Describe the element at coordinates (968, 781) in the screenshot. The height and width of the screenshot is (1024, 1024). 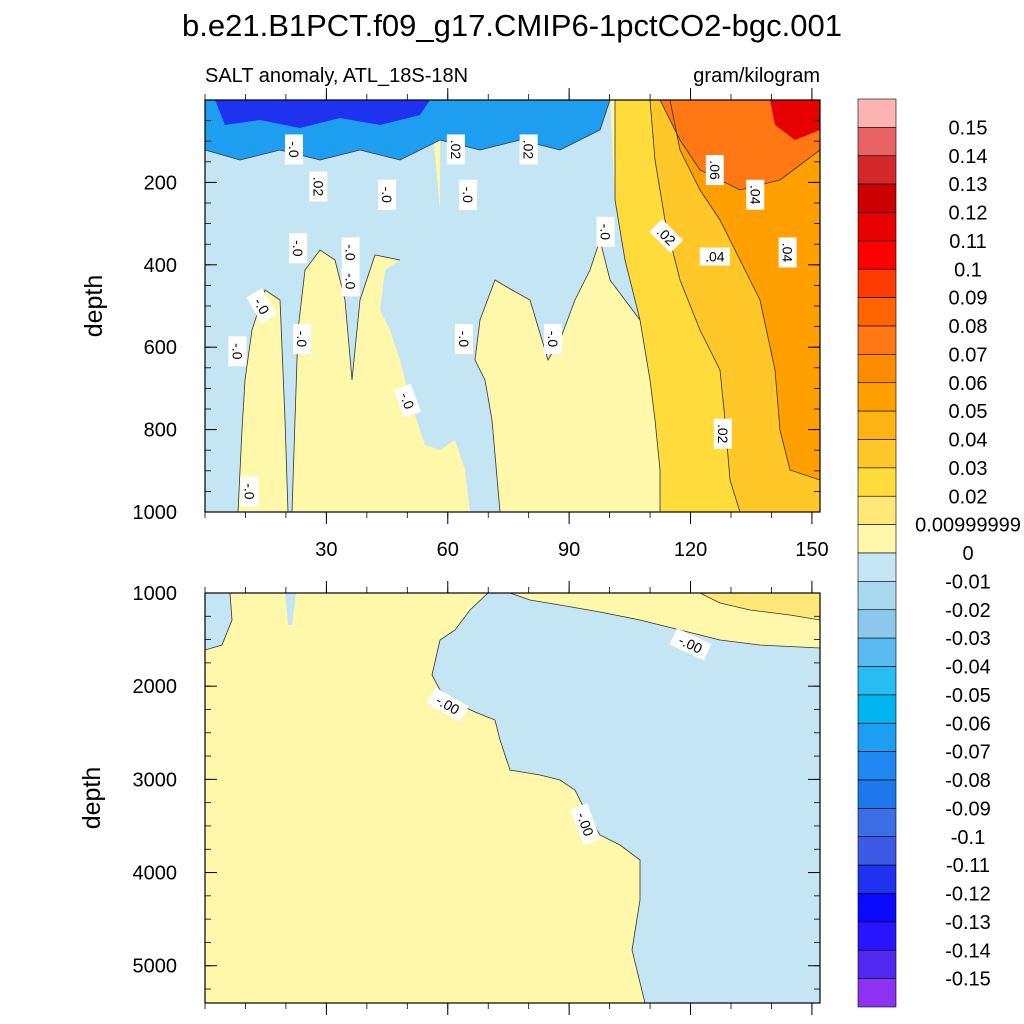
I see `colorbar-level-label: -0.08` at that location.